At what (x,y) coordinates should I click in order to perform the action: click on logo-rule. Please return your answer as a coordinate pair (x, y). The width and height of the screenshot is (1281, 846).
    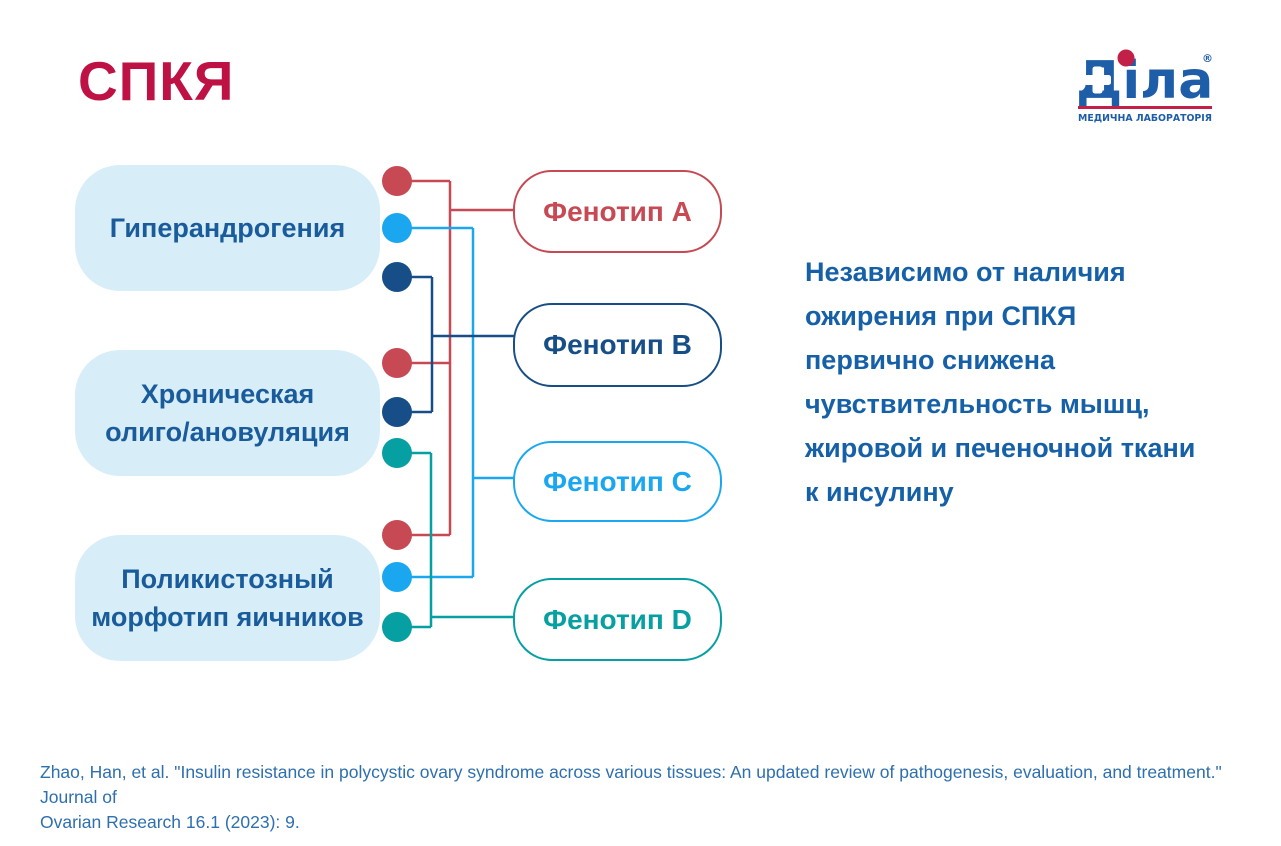
    Looking at the image, I should click on (1145, 107).